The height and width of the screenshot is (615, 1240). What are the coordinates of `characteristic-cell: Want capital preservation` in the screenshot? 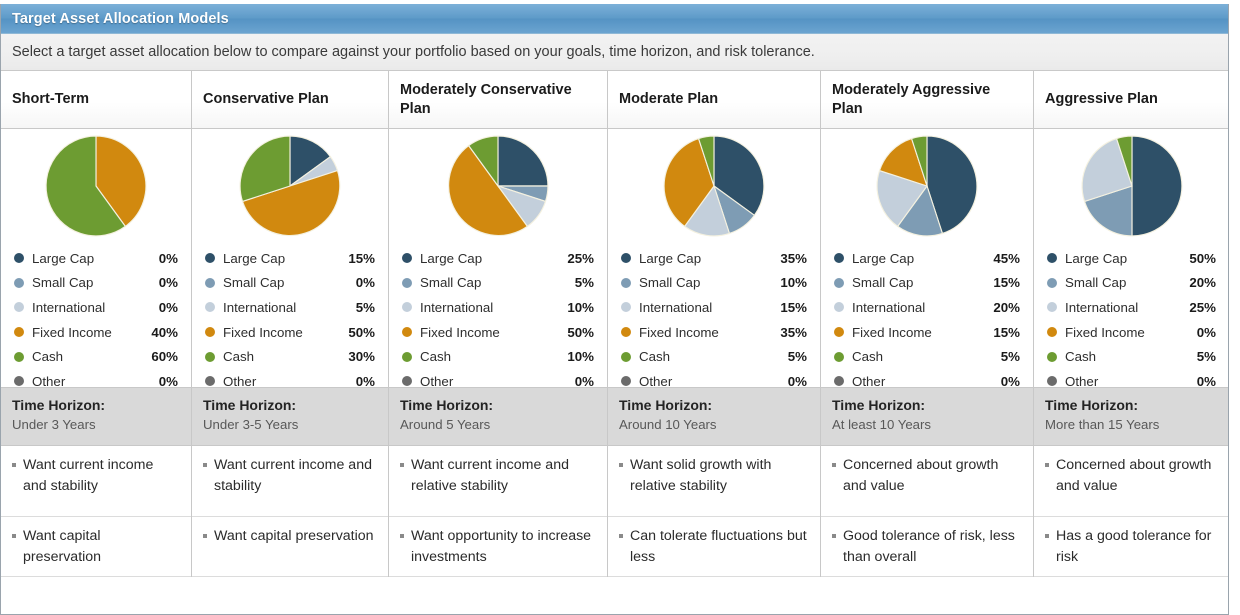 It's located at (96, 547).